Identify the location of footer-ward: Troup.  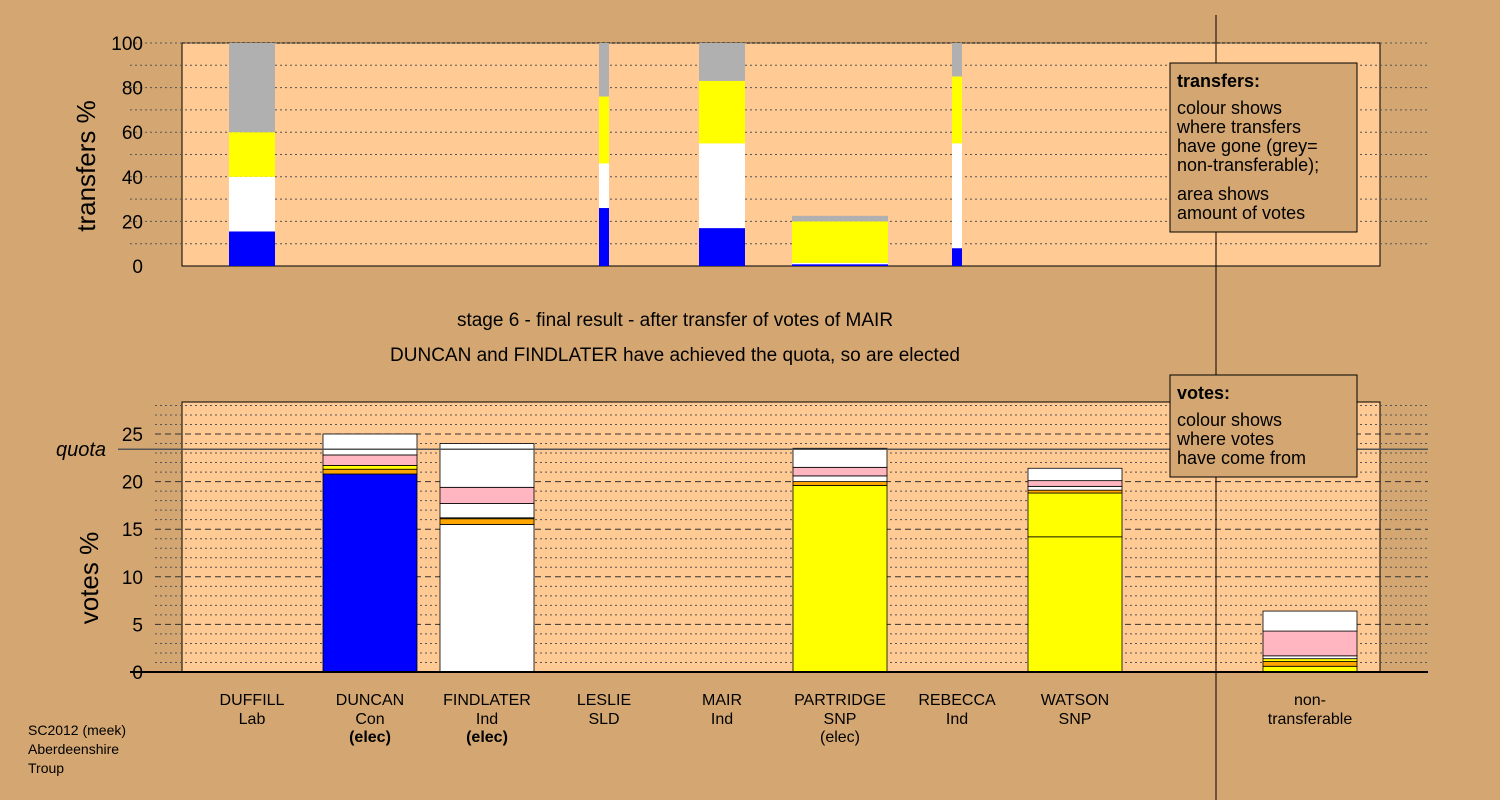
(46, 768).